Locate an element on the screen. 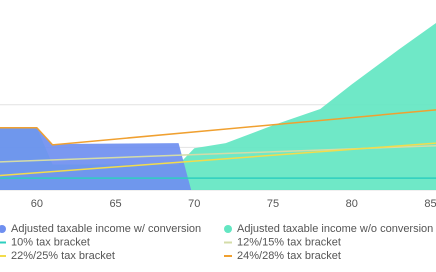 Image resolution: width=436 pixels, height=272 pixels. legend-item: 12%/15% tax bracket is located at coordinates (282, 242).